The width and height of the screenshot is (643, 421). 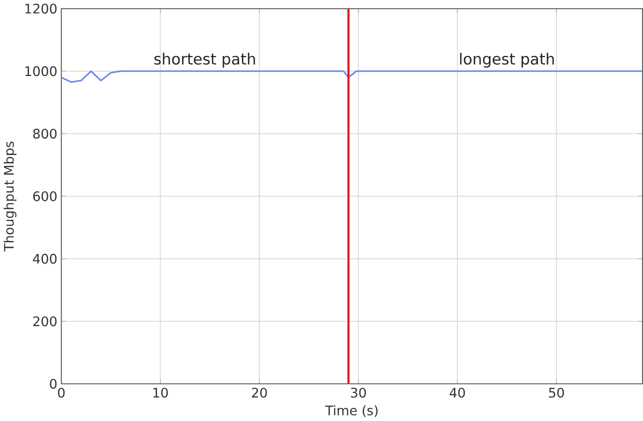 What do you see at coordinates (457, 393) in the screenshot?
I see `x-tick-label: 40` at bounding box center [457, 393].